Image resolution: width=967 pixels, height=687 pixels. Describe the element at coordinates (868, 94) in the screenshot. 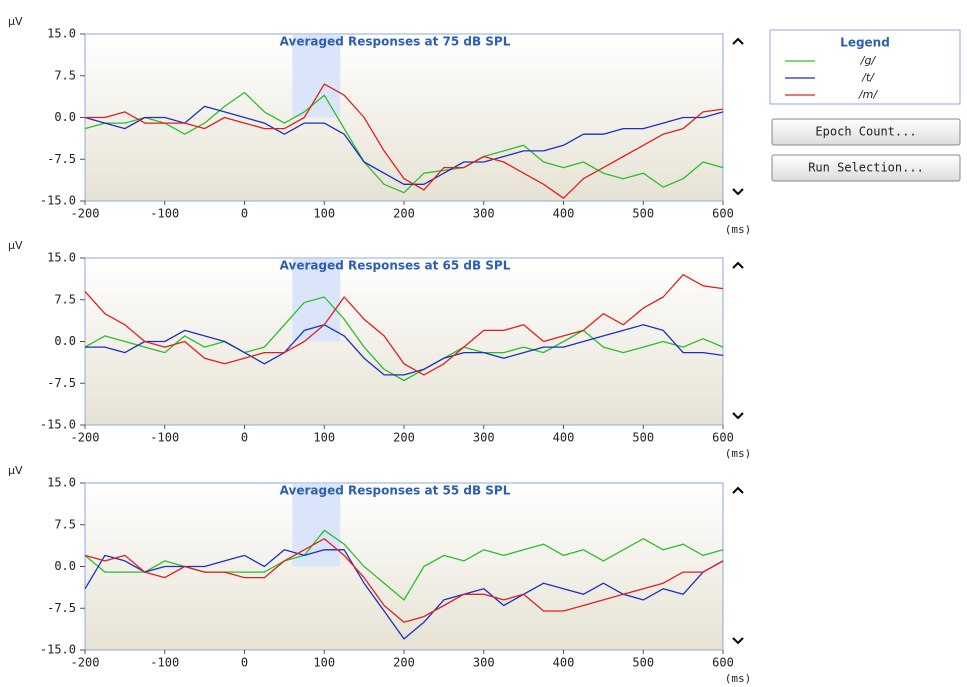

I see `legend-label: /m/` at that location.